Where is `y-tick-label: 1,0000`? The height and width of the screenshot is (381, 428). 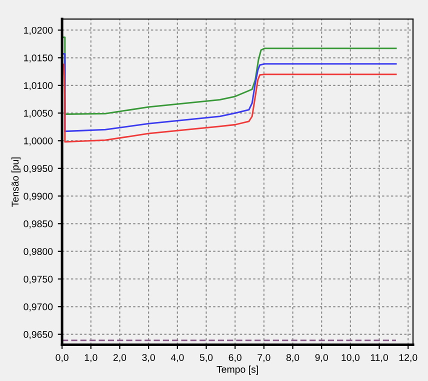
y-tick-label: 1,0000 is located at coordinates (38, 141).